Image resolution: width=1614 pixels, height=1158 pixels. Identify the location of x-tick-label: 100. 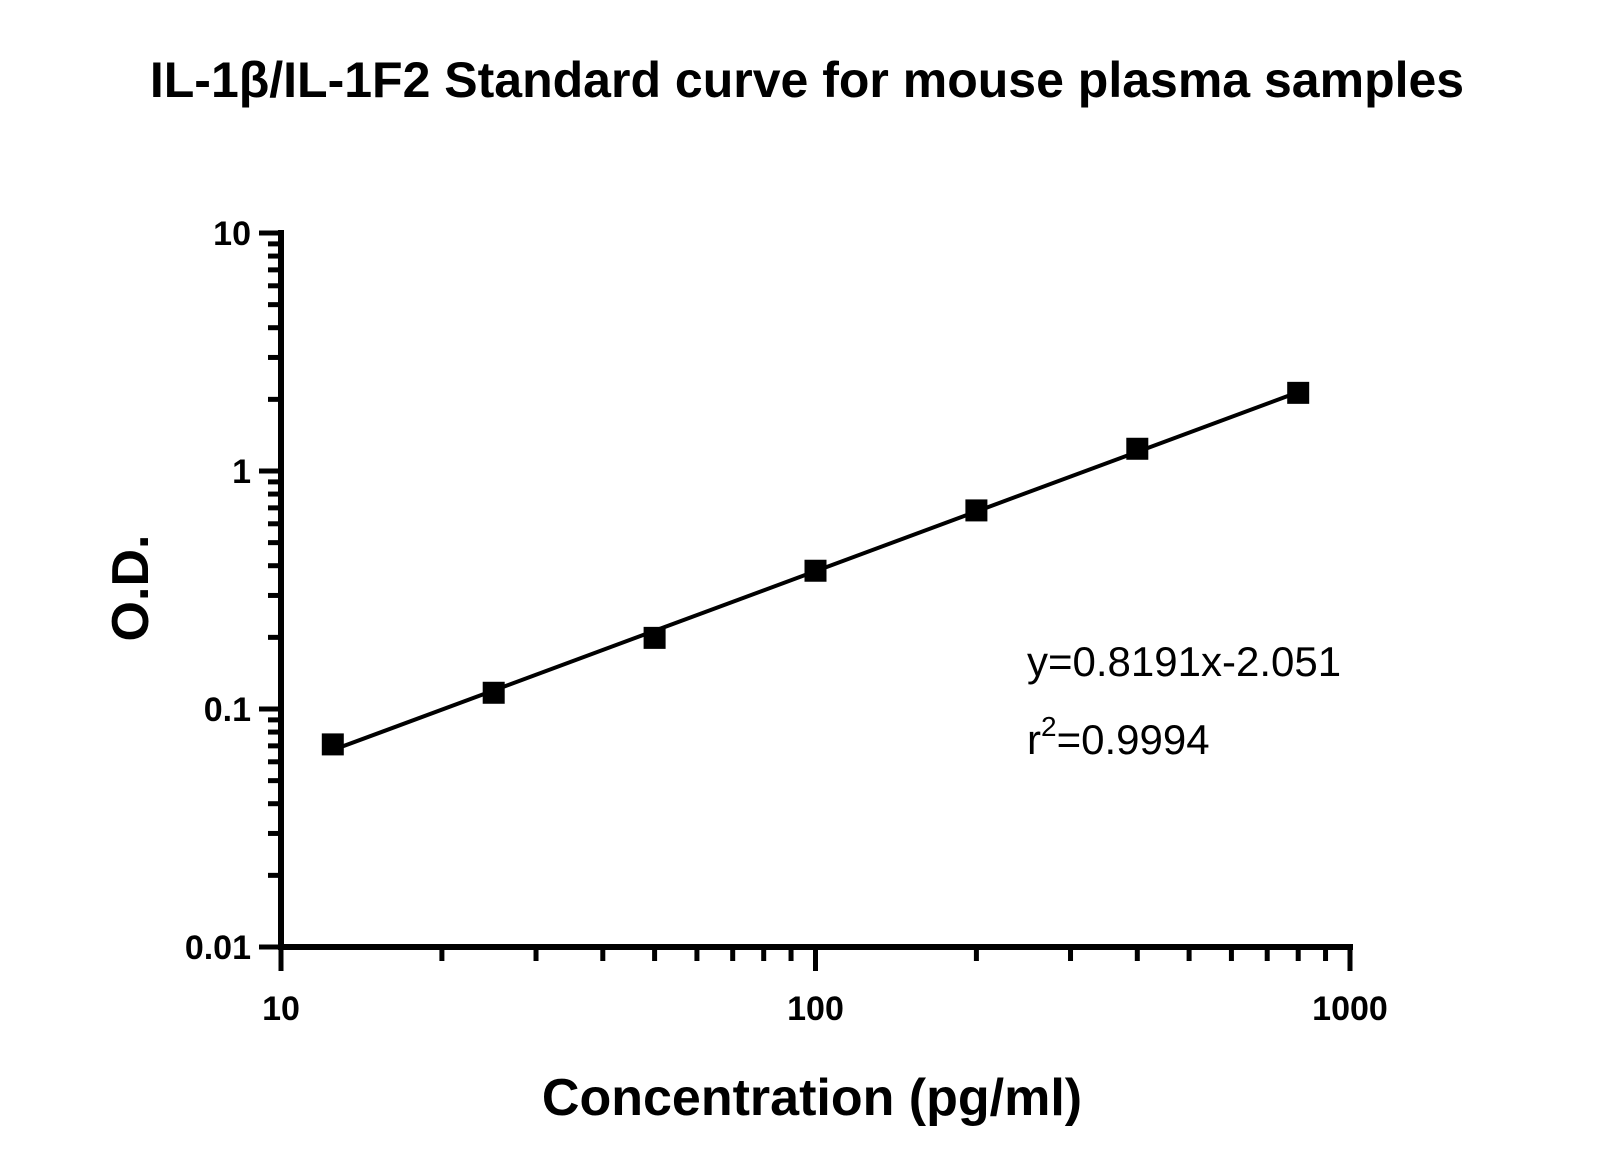
(815, 1009).